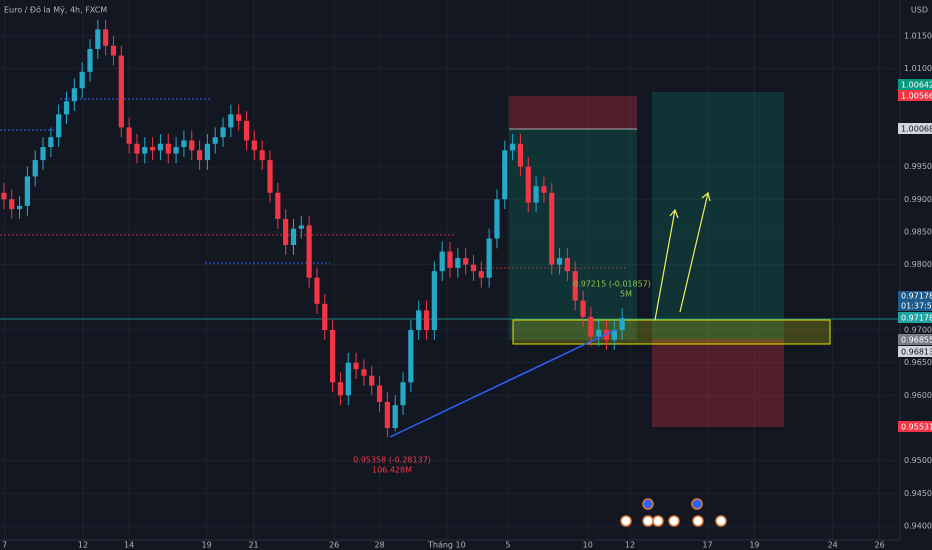  What do you see at coordinates (918, 35) in the screenshot?
I see `y-tick-label: 1.01500` at bounding box center [918, 35].